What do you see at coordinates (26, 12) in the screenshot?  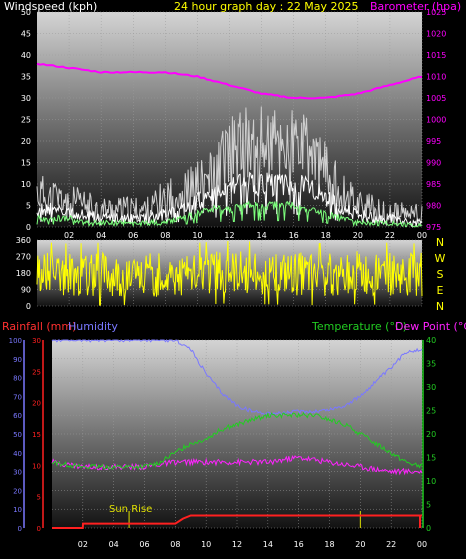 I see `windspeed-tick-label: 50` at bounding box center [26, 12].